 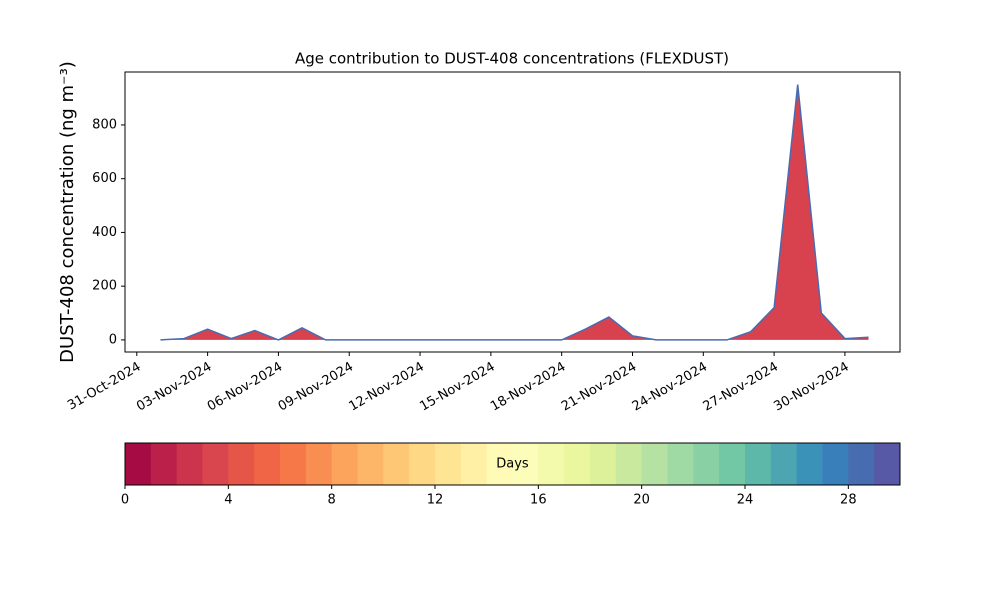 What do you see at coordinates (174, 387) in the screenshot?
I see `x-tick-label: 03-Nov-2024` at bounding box center [174, 387].